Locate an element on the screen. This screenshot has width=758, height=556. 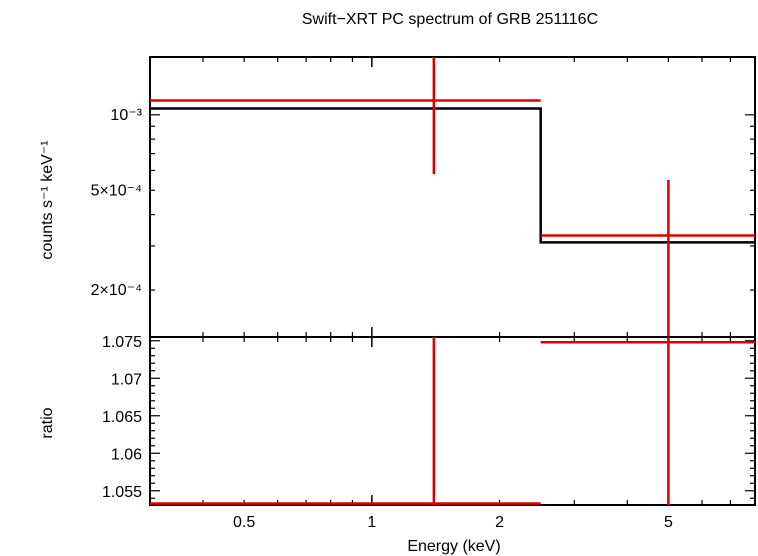
bottom-y-tick-label: 1.07 is located at coordinates (126, 379).